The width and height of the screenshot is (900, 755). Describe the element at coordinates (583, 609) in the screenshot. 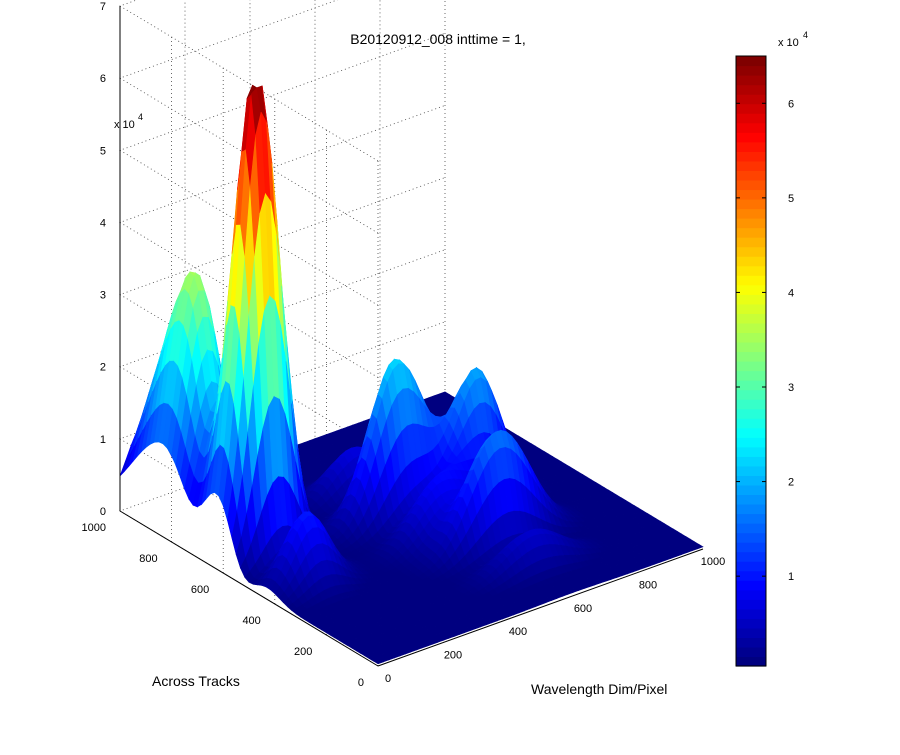

I see `x-tick-label: 600` at that location.